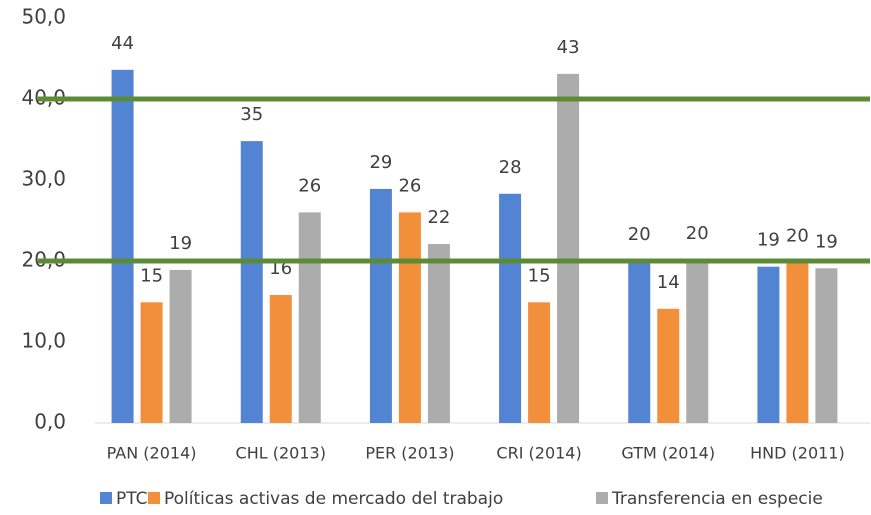 Image resolution: width=871 pixels, height=515 pixels. Describe the element at coordinates (380, 162) in the screenshot. I see `data-label: 29` at that location.